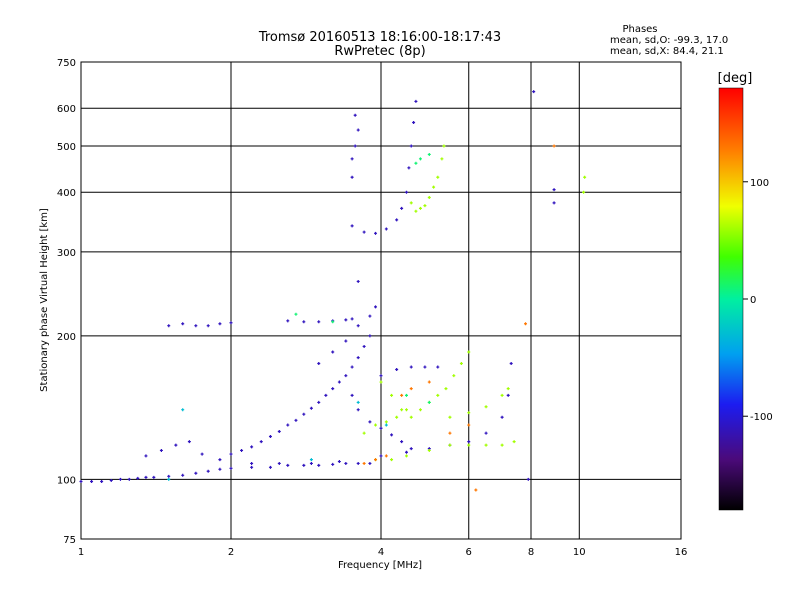 The width and height of the screenshot is (800, 600). What do you see at coordinates (379, 37) in the screenshot?
I see `chart-title: Tromsø 20160513 18:16:00-18:17:43` at bounding box center [379, 37].